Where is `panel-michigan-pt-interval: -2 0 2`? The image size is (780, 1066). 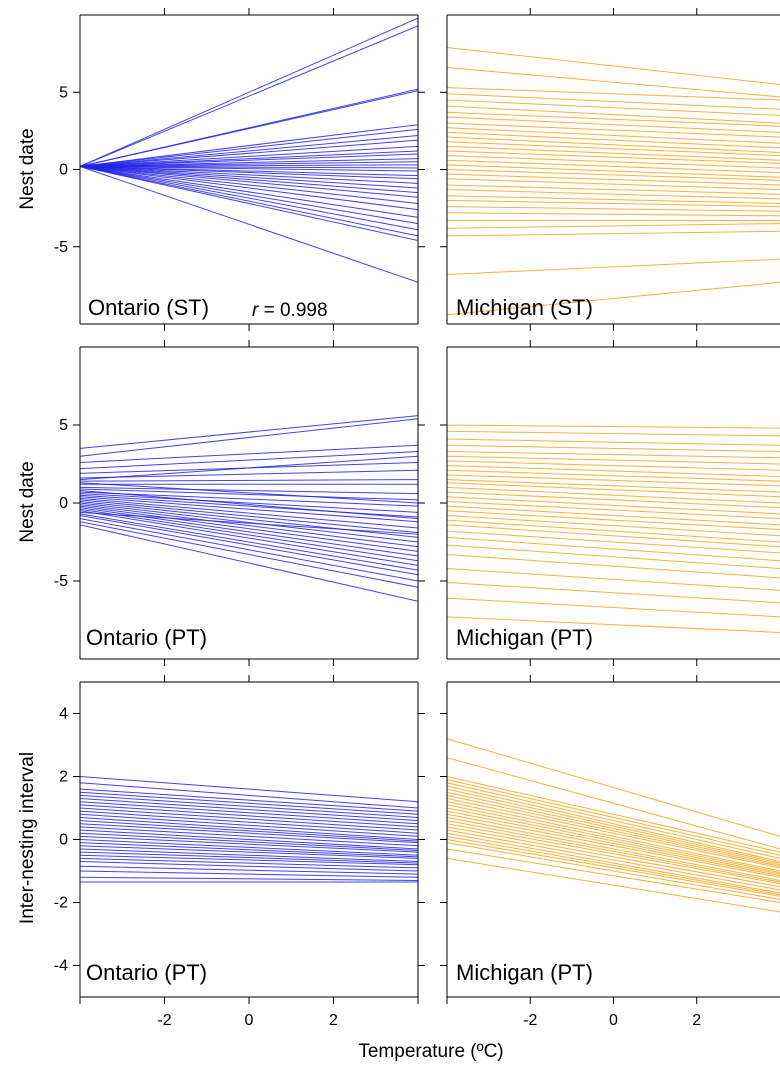
panel-michigan-pt-interval: -2 0 2 is located at coordinates (610, 852).